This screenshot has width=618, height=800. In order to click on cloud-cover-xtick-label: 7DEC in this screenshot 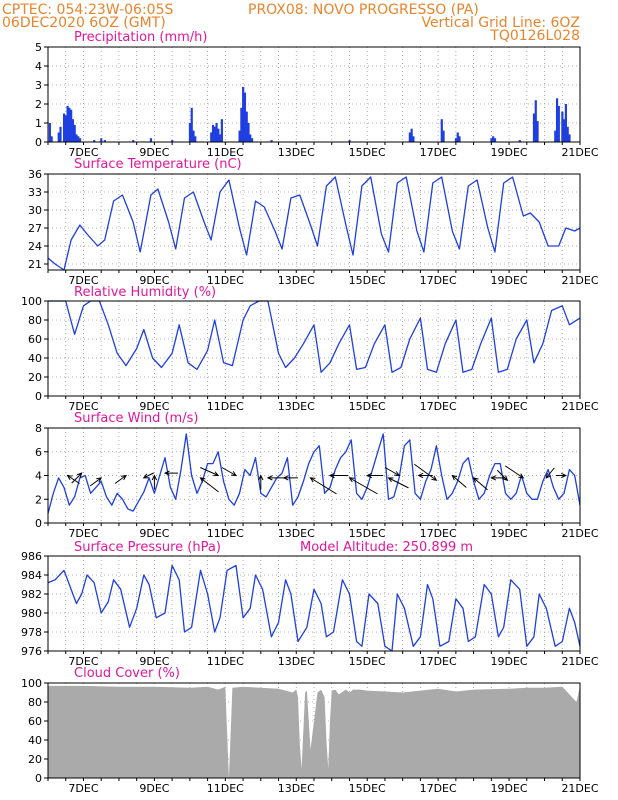, I will do `click(83, 788)`.